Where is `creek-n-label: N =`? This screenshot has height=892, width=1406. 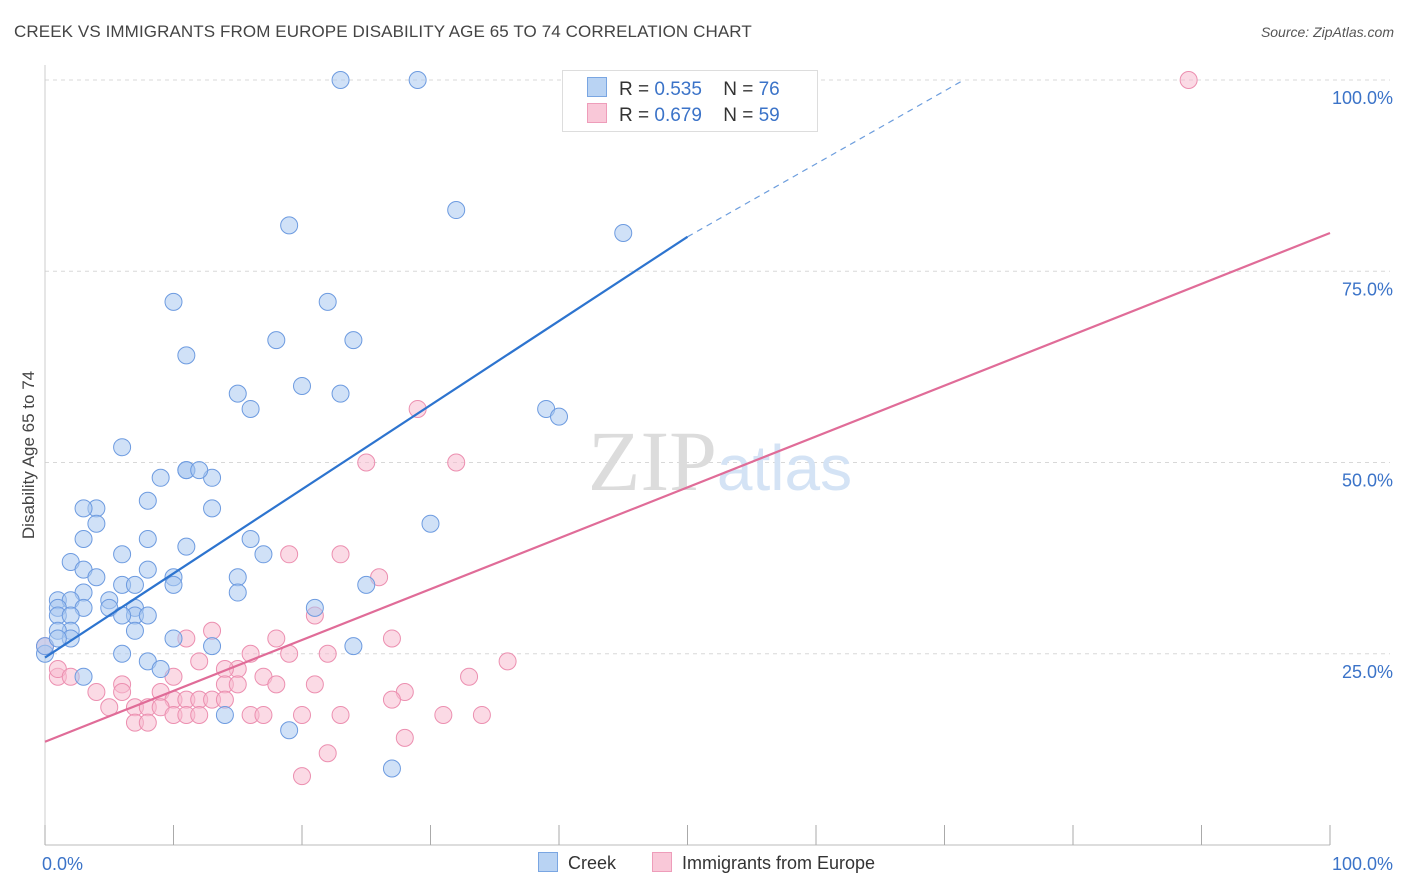
creek-n-label: N = is located at coordinates (738, 89).